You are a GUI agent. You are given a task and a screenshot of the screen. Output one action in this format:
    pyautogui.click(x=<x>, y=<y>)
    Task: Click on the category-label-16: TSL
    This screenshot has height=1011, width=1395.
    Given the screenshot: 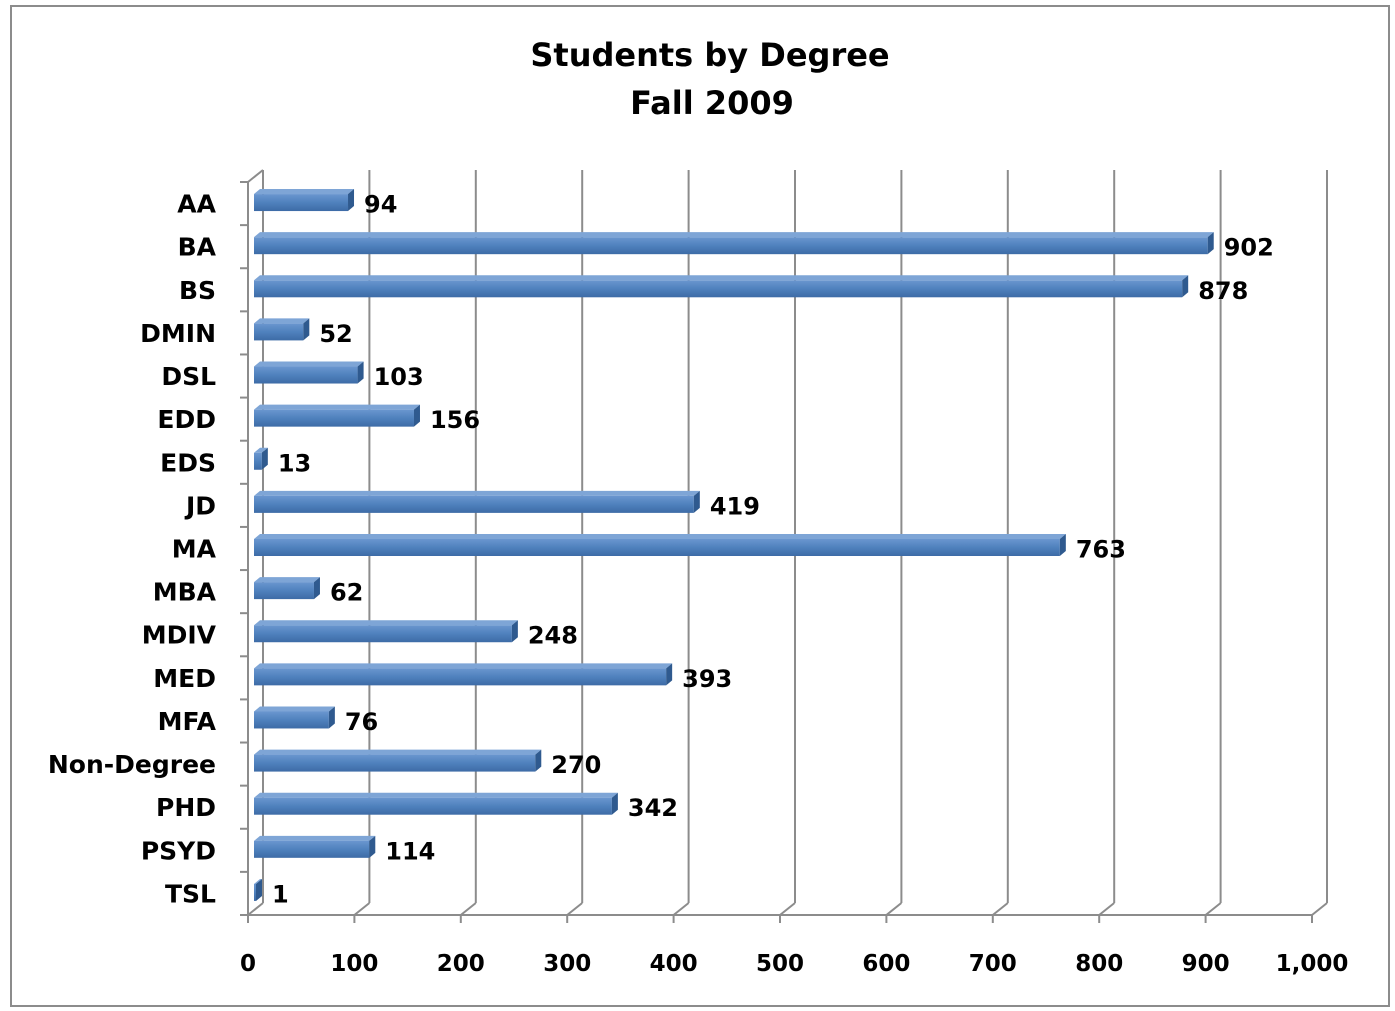 What is the action you would take?
    pyautogui.click(x=190, y=893)
    